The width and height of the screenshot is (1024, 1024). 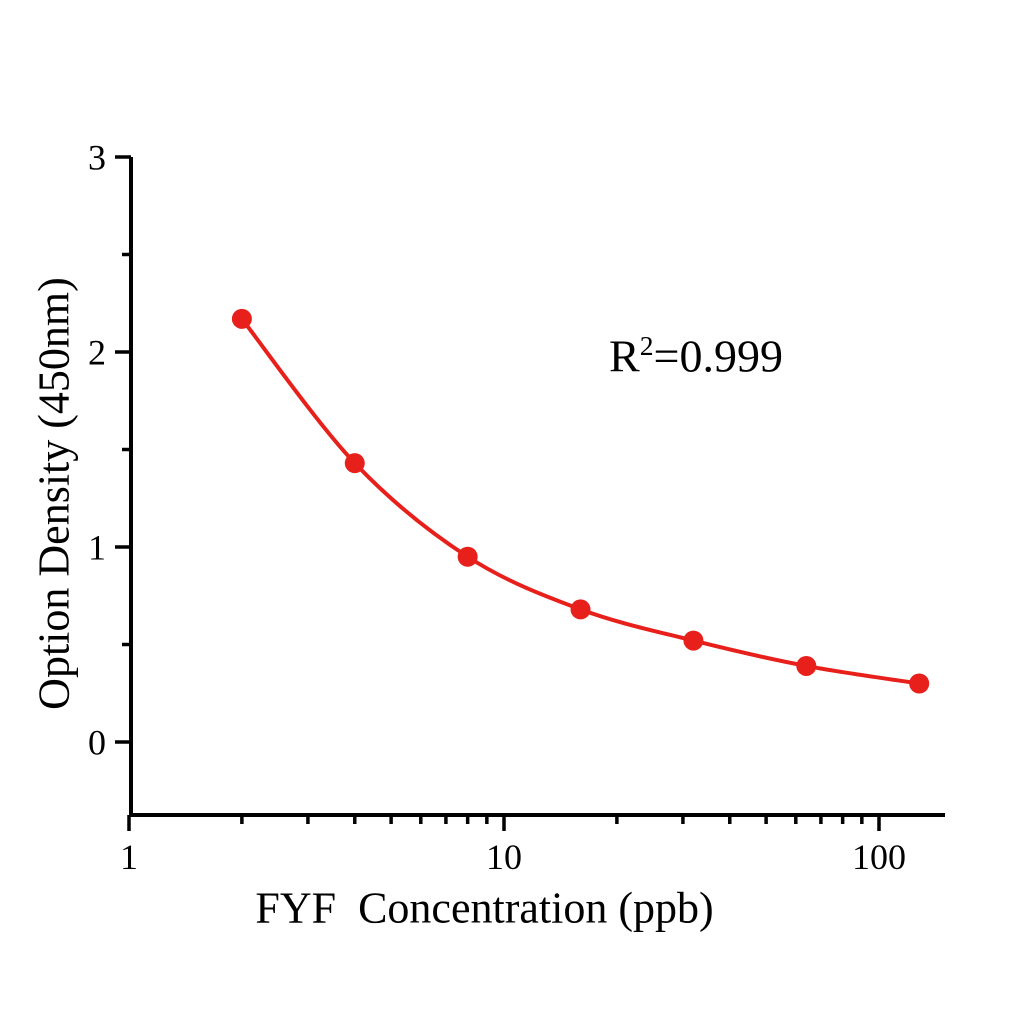 What do you see at coordinates (504, 857) in the screenshot?
I see `x-tick-label: 10` at bounding box center [504, 857].